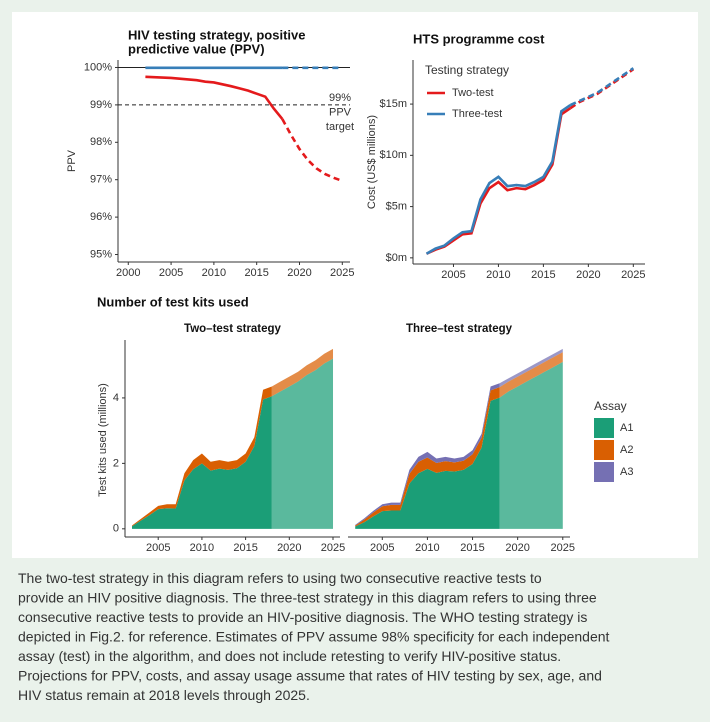  What do you see at coordinates (116, 529) in the screenshot?
I see `y-tick-label: 0` at bounding box center [116, 529].